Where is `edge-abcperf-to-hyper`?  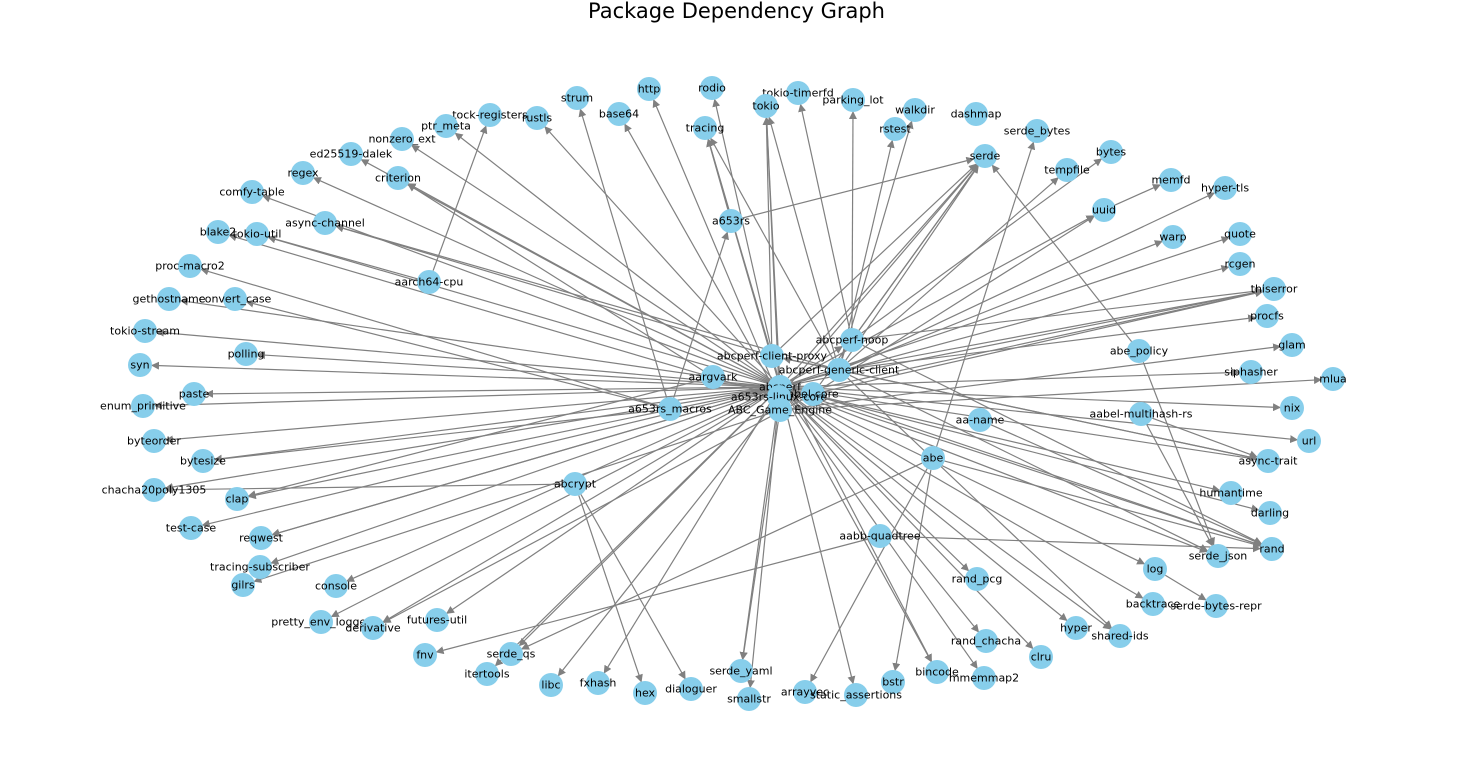
edge-abcperf-to-hyper is located at coordinates (928, 508).